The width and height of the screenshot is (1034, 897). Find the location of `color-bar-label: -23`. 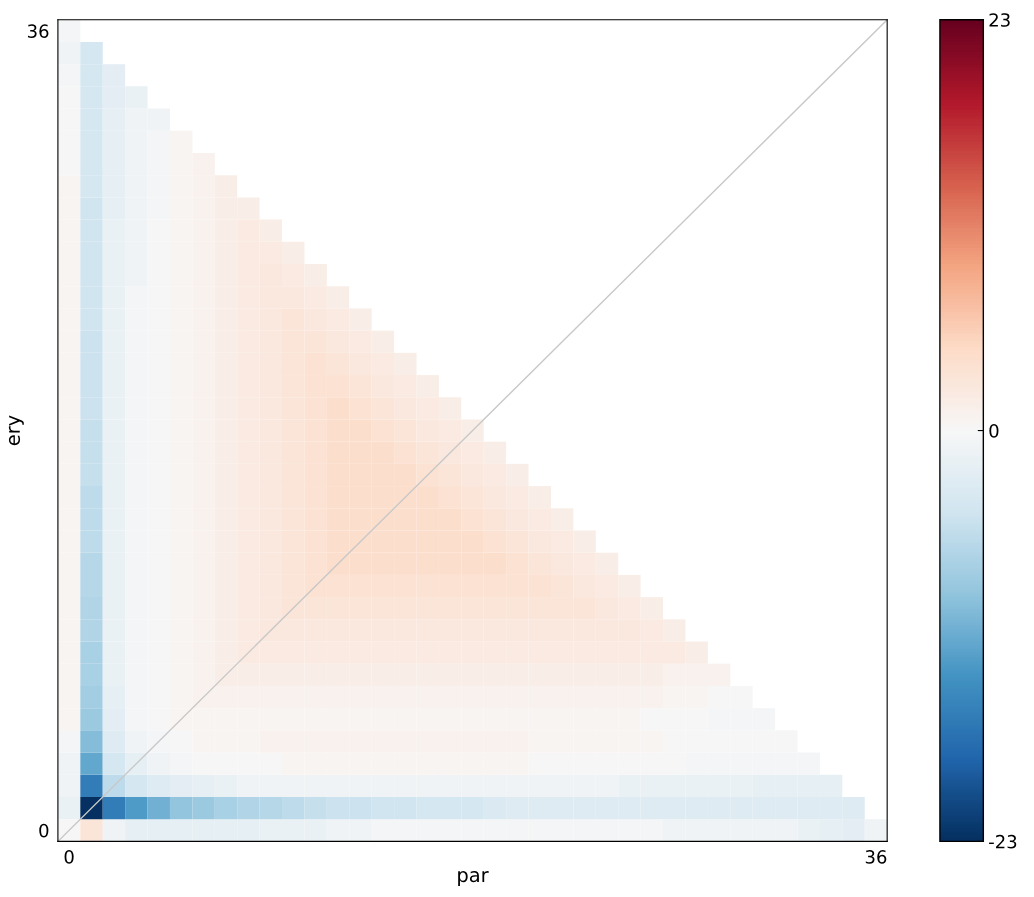

color-bar-label: -23 is located at coordinates (1003, 841).